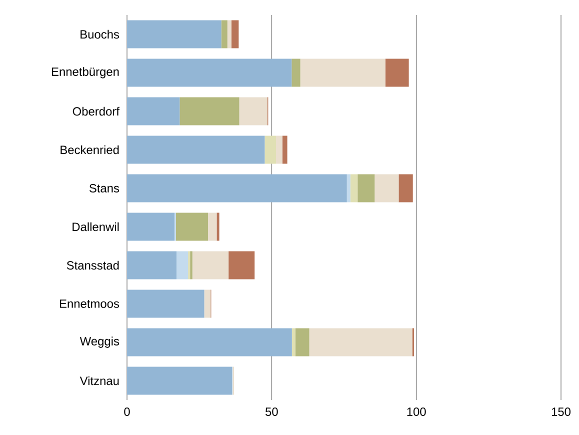  What do you see at coordinates (99, 381) in the screenshot?
I see `y-tick-label: Vitznau` at bounding box center [99, 381].